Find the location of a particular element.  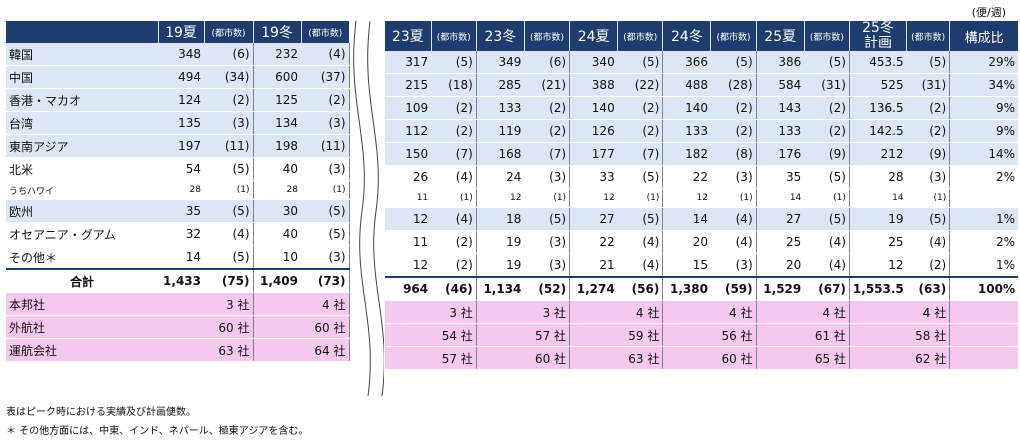

share-cell: 9% is located at coordinates (983, 131).